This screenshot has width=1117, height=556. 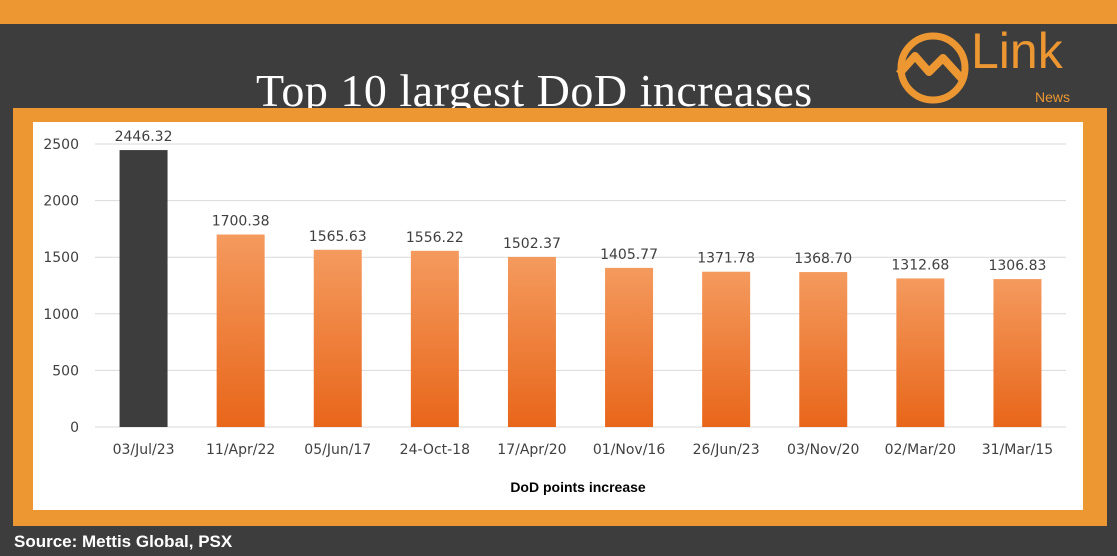 What do you see at coordinates (337, 450) in the screenshot?
I see `x-tick-label: 05/Jun/17` at bounding box center [337, 450].